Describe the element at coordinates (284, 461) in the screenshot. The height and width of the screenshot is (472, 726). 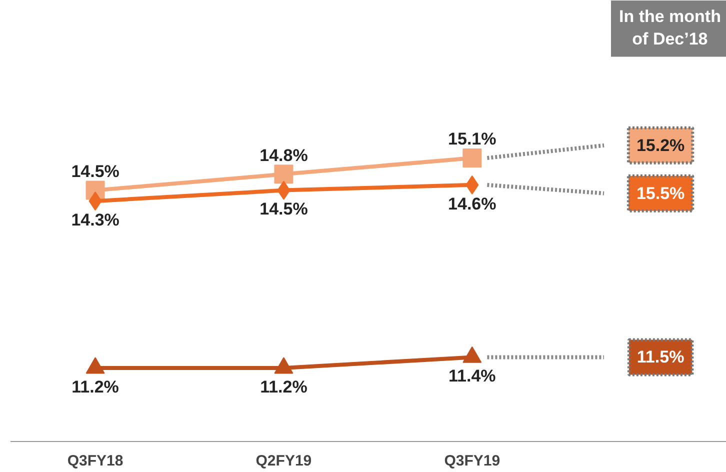
I see `x-tick-label: Q2FY19` at that location.